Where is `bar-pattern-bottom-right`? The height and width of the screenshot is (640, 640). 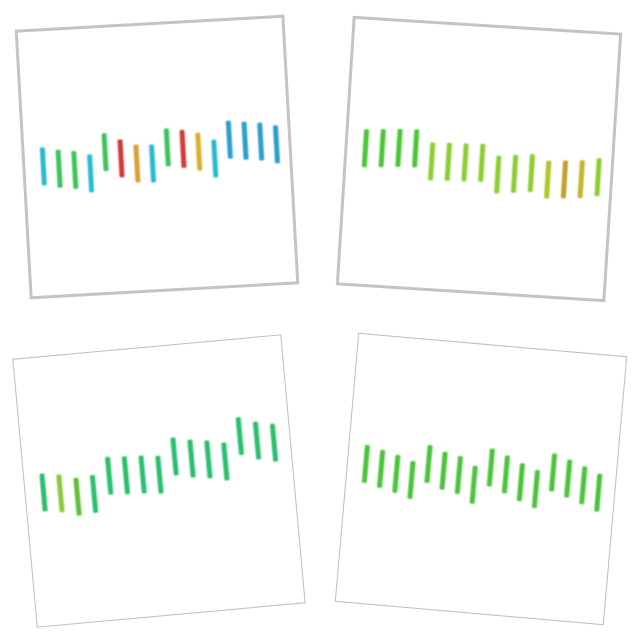
bar-pattern-bottom-right is located at coordinates (482, 478).